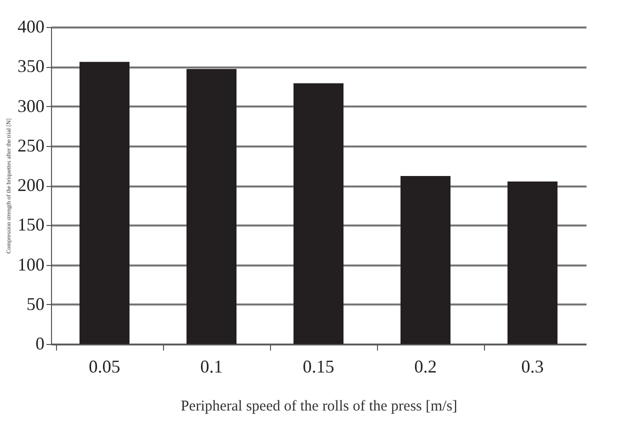 This screenshot has height=425, width=637. What do you see at coordinates (31, 185) in the screenshot?
I see `y-tick-label: 200` at bounding box center [31, 185].